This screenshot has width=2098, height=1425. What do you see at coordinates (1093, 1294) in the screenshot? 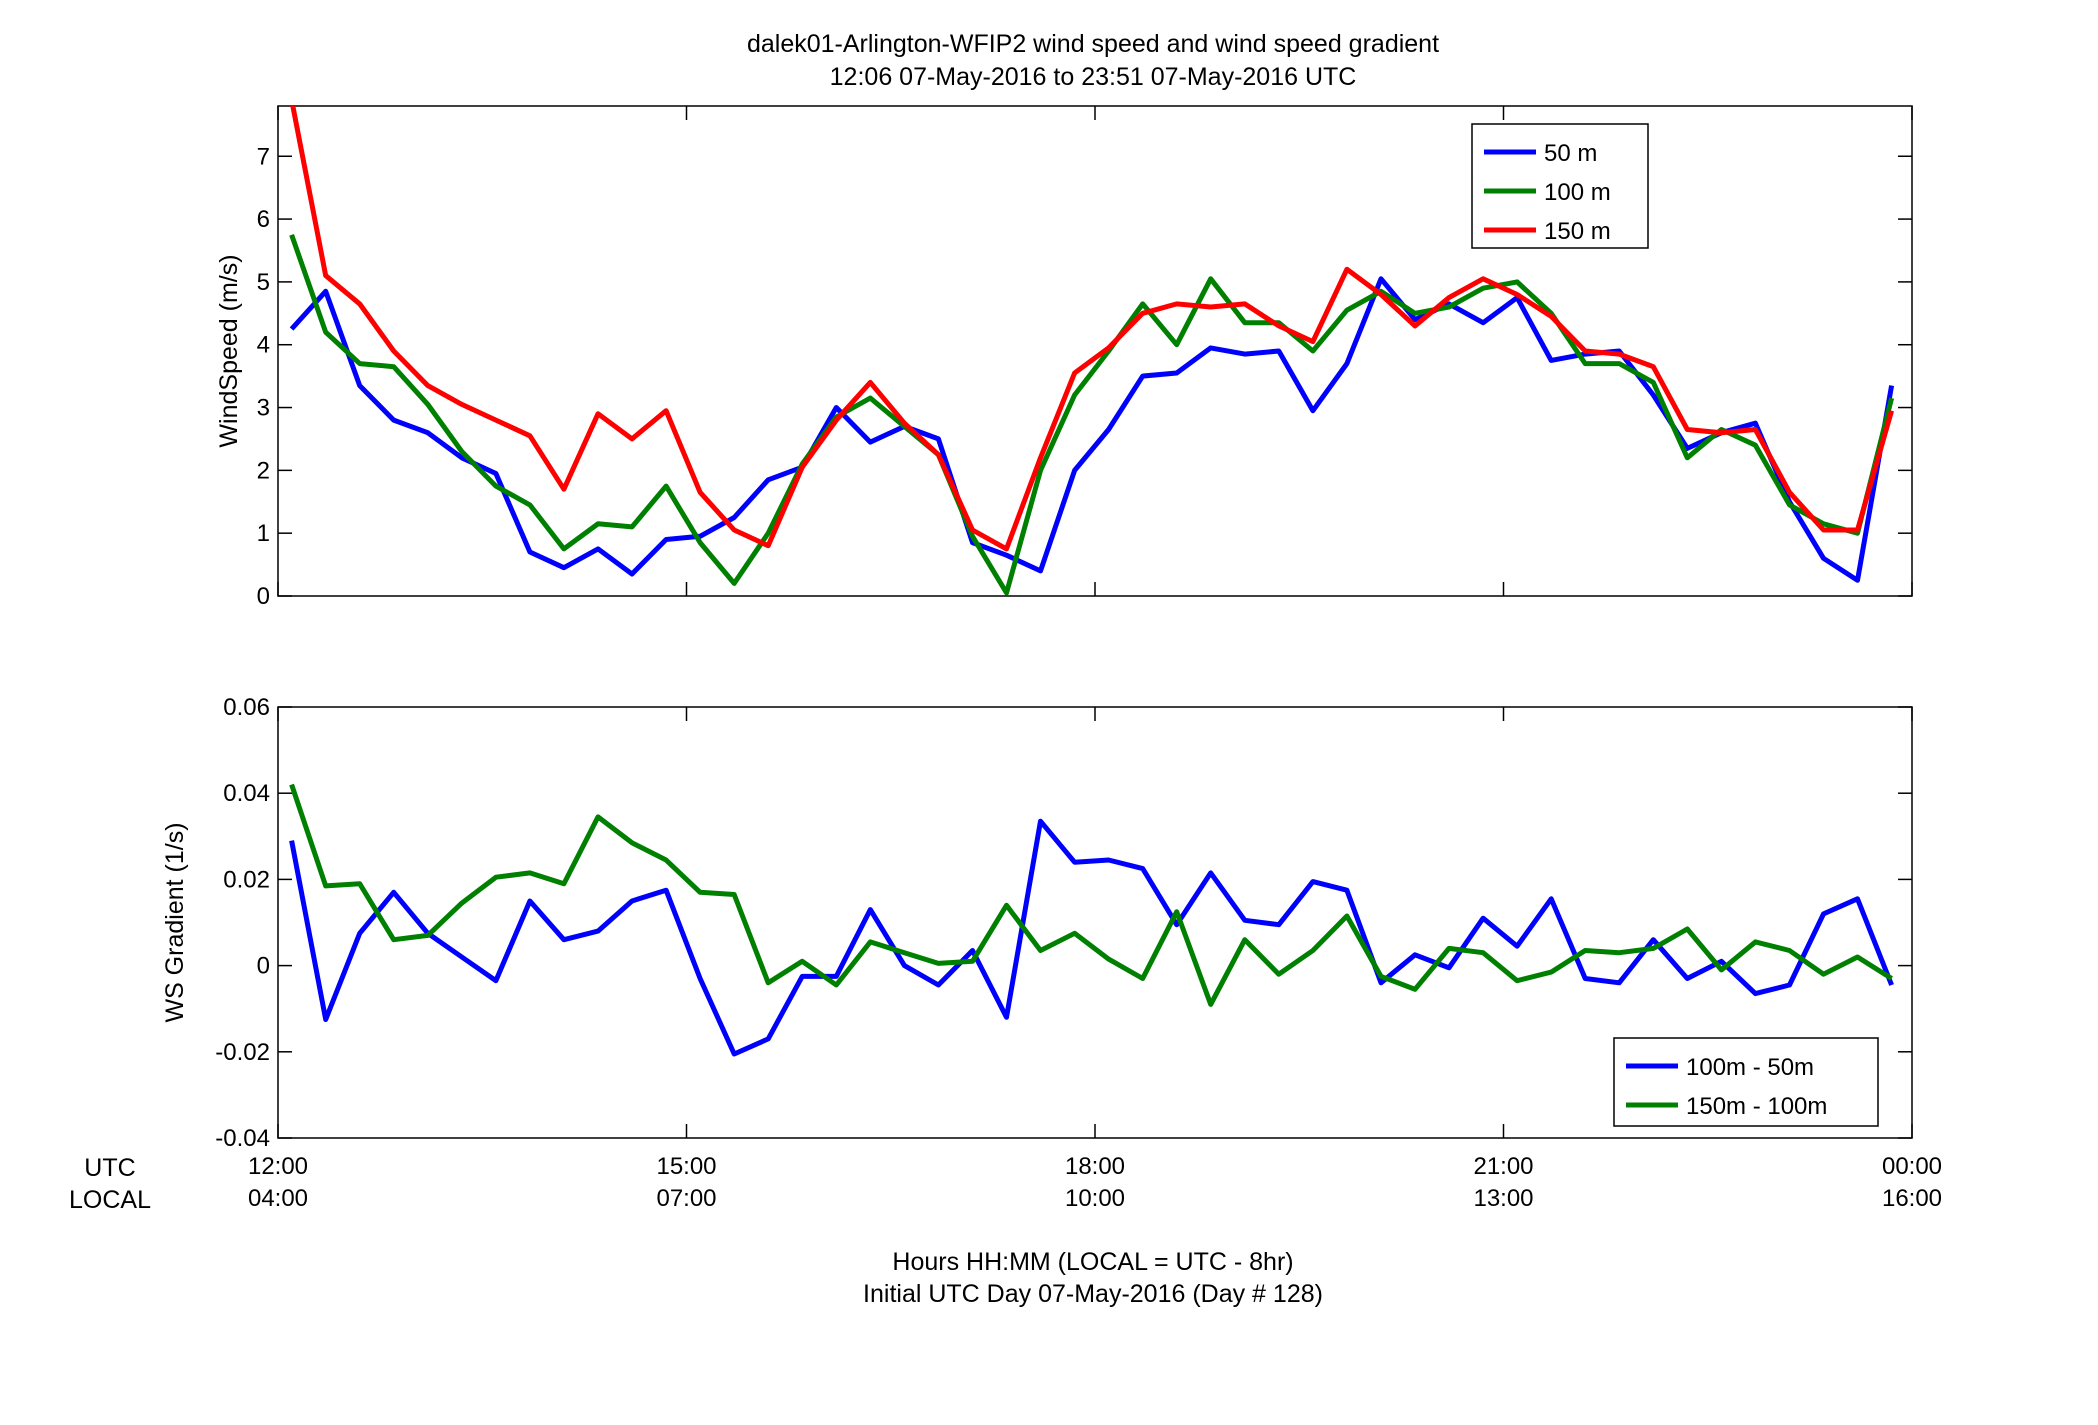
I see `x-axis-label-line2: Initial UTC Day 07-May-2016 (Day # 128)` at bounding box center [1093, 1294].